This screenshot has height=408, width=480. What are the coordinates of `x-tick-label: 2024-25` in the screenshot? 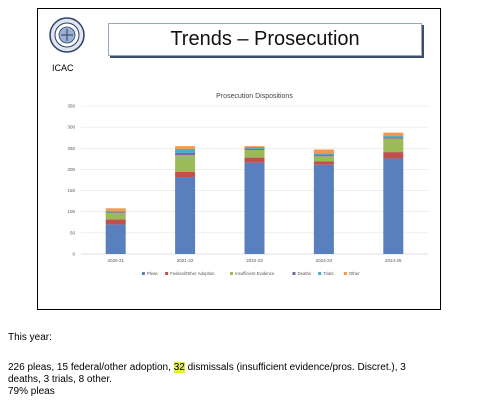 It's located at (393, 260).